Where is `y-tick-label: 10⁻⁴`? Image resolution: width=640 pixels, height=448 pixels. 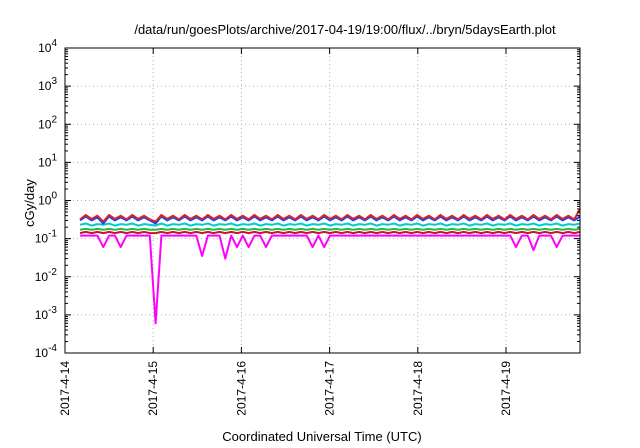
y-tick-label: 10⁻⁴ is located at coordinates (46, 351).